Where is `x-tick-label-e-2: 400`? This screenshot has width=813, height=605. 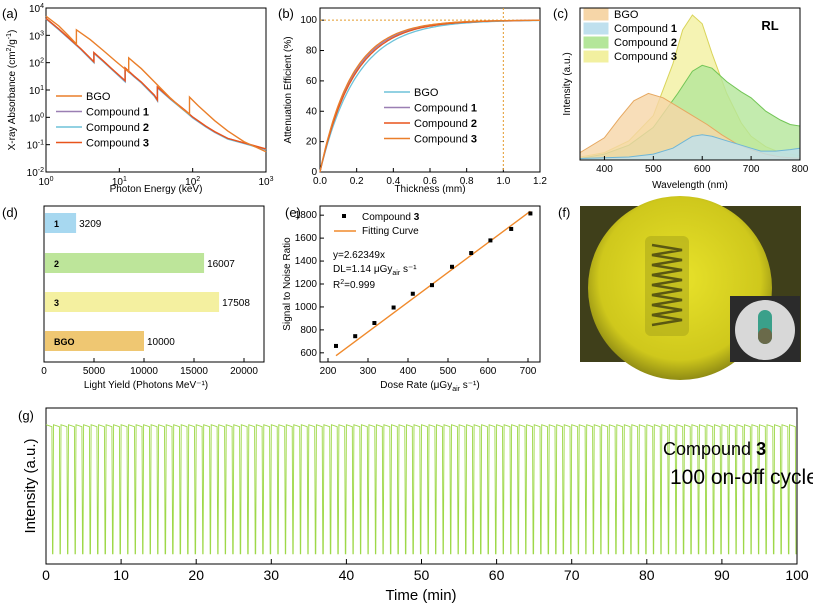
x-tick-label-e-2: 400 is located at coordinates (408, 371).